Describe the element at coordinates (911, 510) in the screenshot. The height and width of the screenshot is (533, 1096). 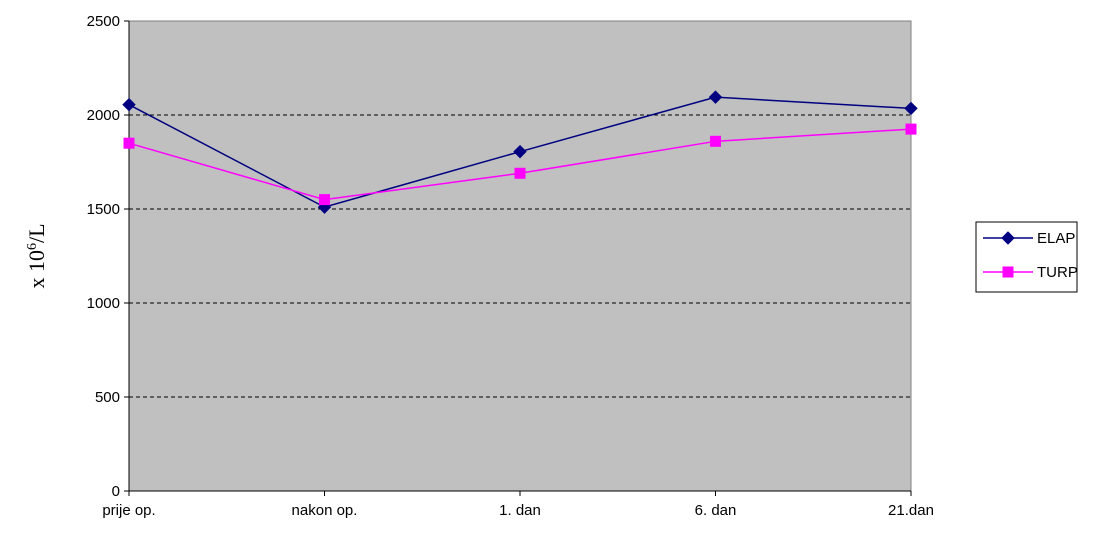
I see `x-tick-label: 21.dan` at that location.